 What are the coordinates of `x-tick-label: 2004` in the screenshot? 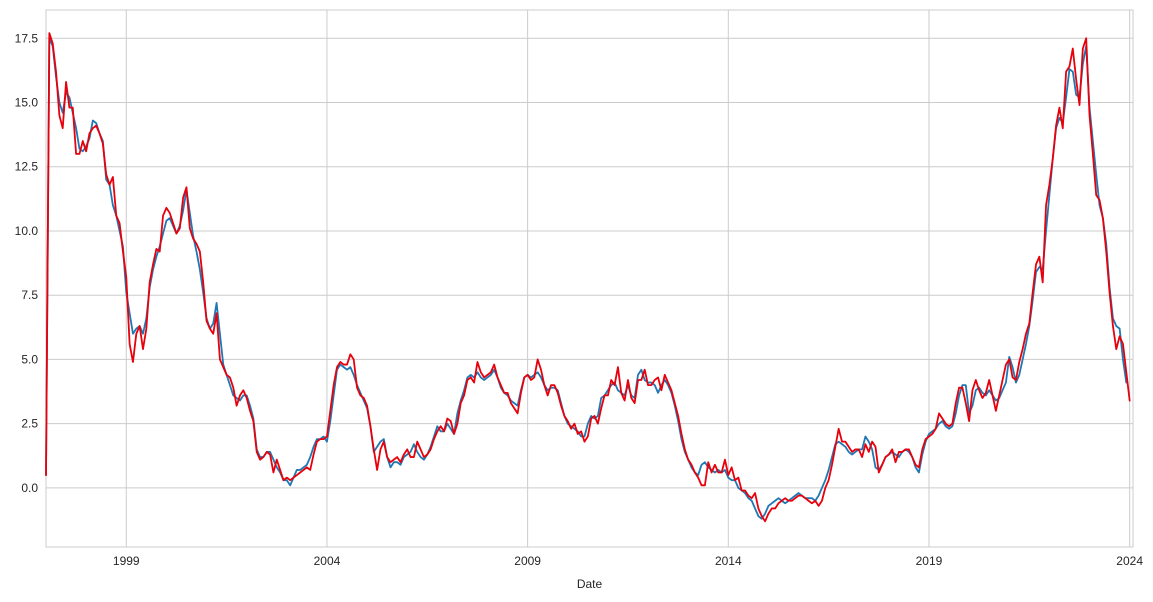 It's located at (327, 561).